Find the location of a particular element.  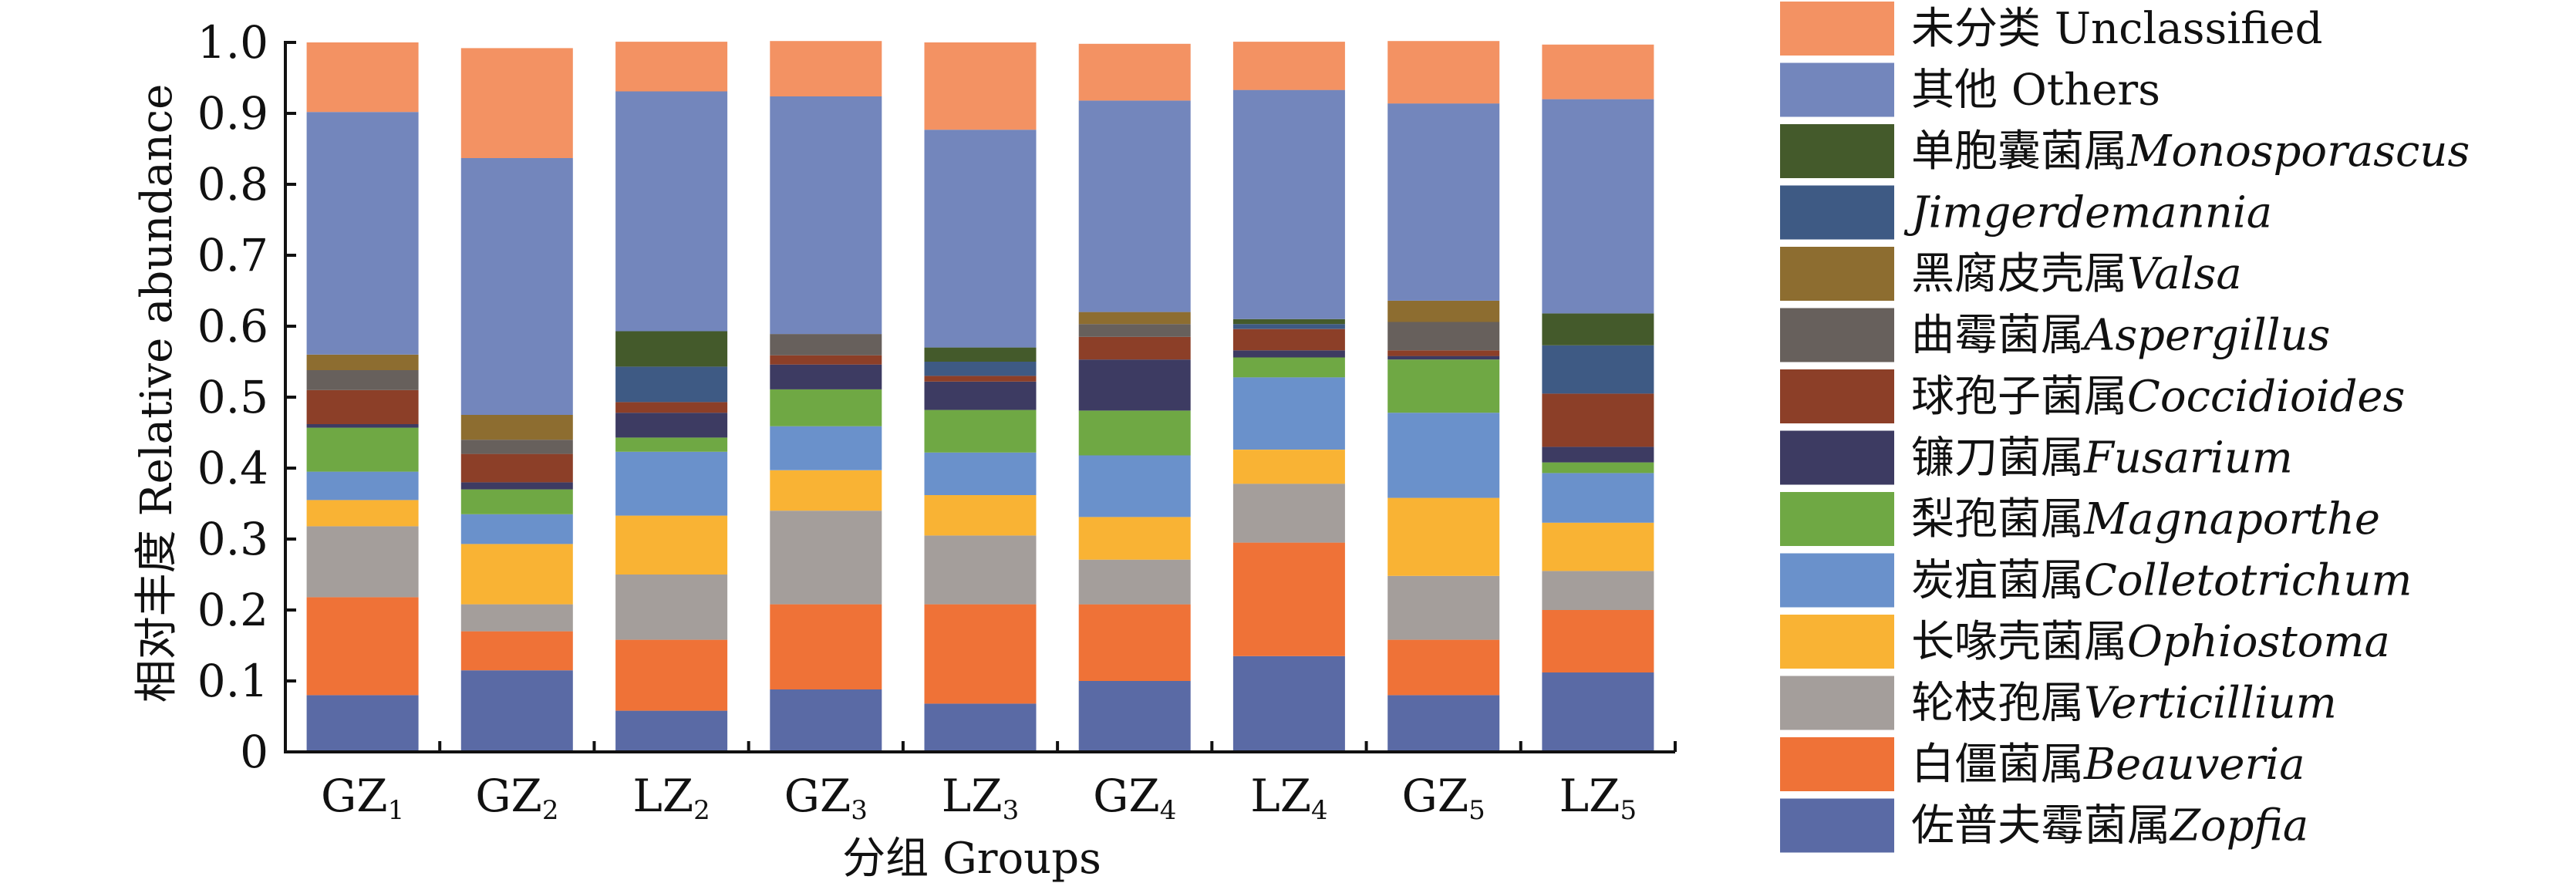

legend-label-zopfia: 佐普夫霉菌属Zopfia is located at coordinates (2109, 826).